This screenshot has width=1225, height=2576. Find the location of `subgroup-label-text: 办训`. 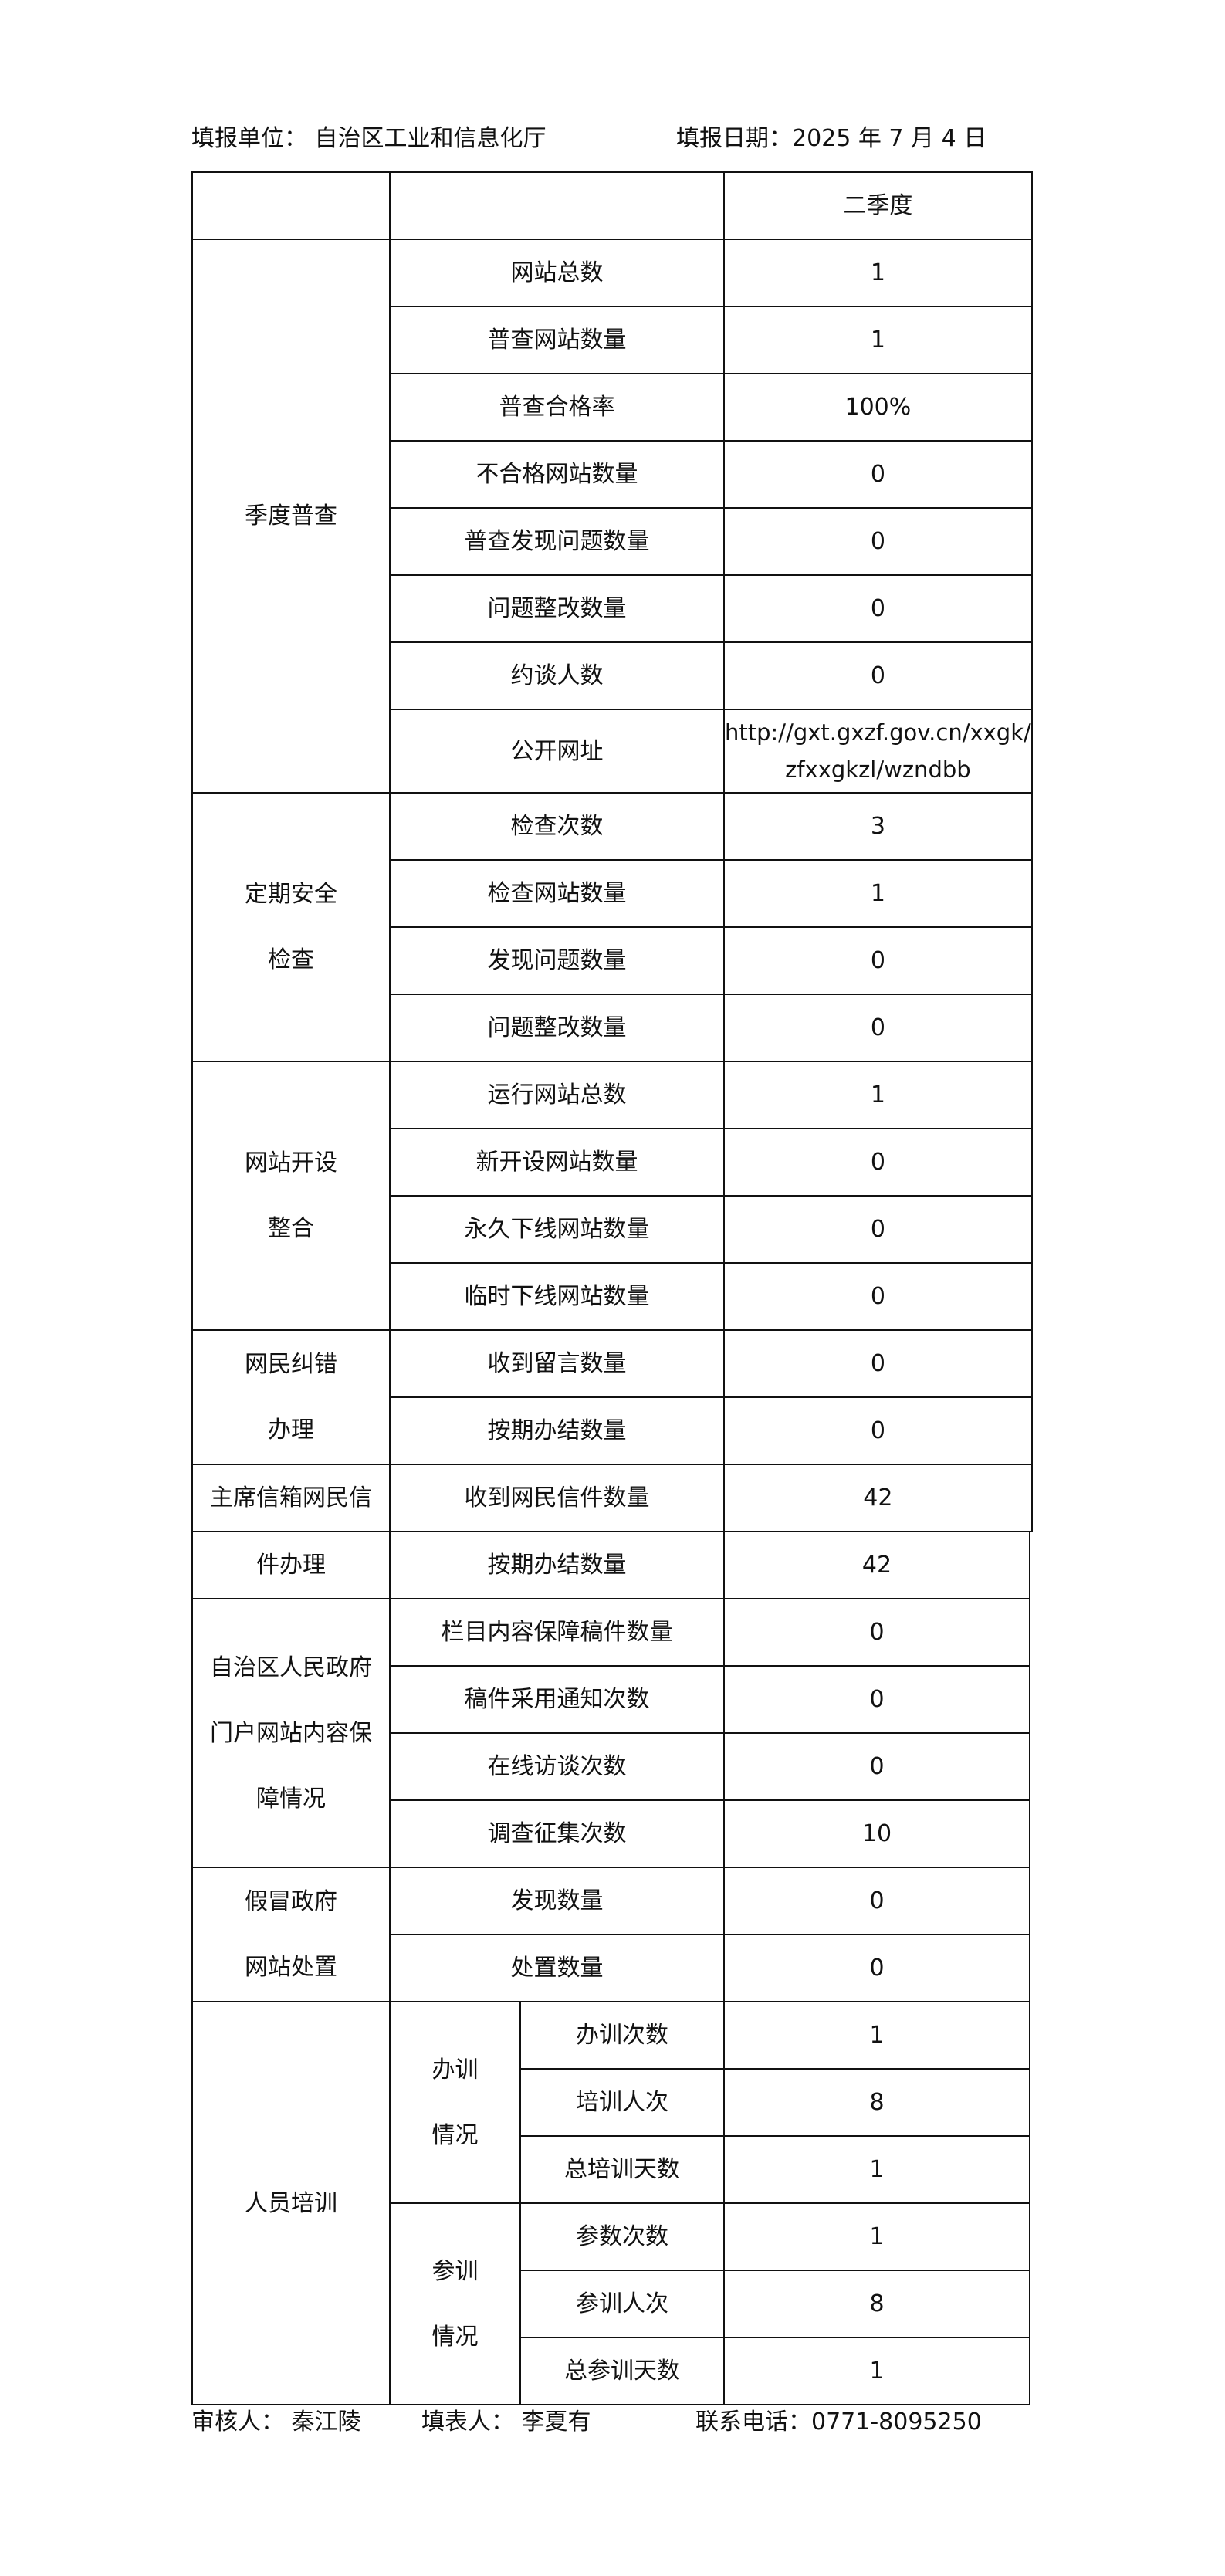

subgroup-label-text: 办训 is located at coordinates (455, 2069).